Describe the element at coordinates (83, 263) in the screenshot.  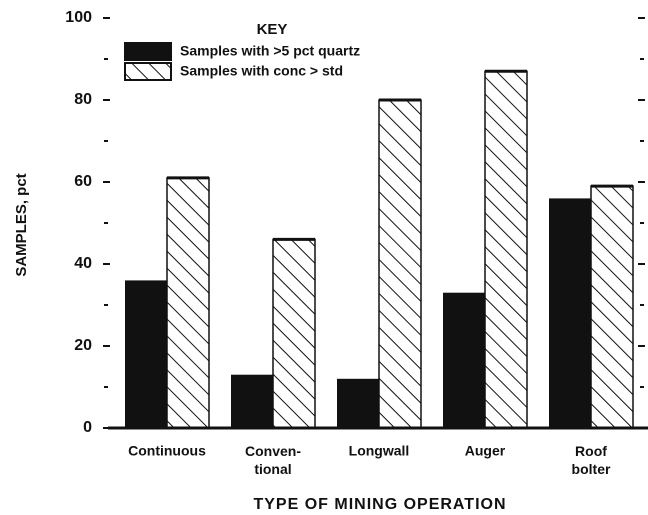
I see `y-tick-label: 40` at that location.